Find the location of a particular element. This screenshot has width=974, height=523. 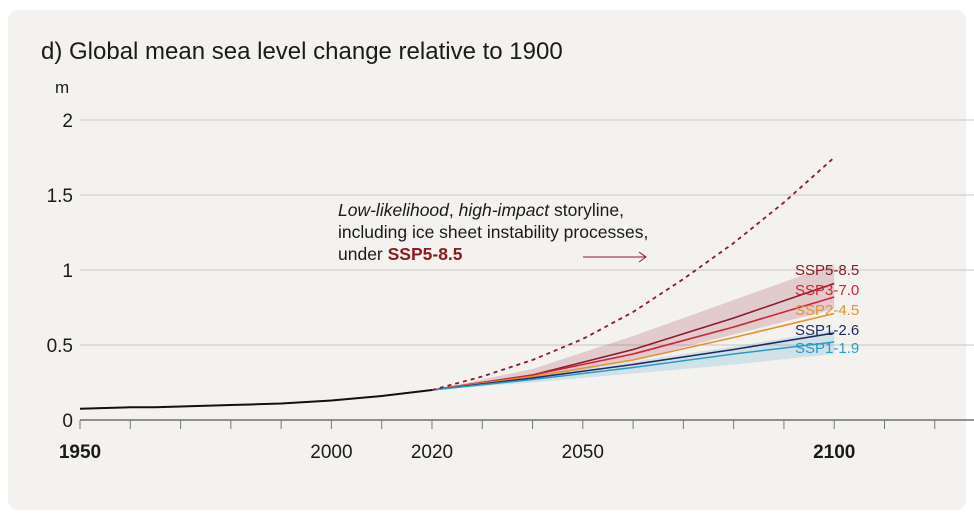

y-tick-label-0: 0 is located at coordinates (67, 421).